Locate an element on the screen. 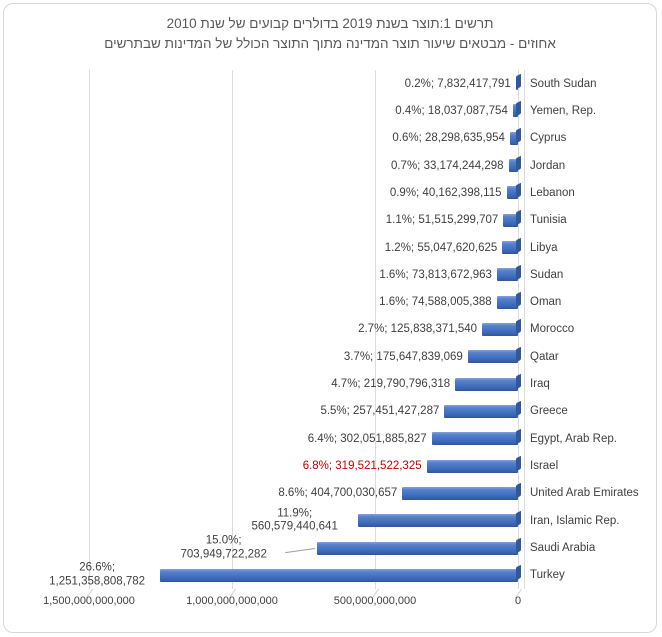  category-label: Tunisia is located at coordinates (548, 220).